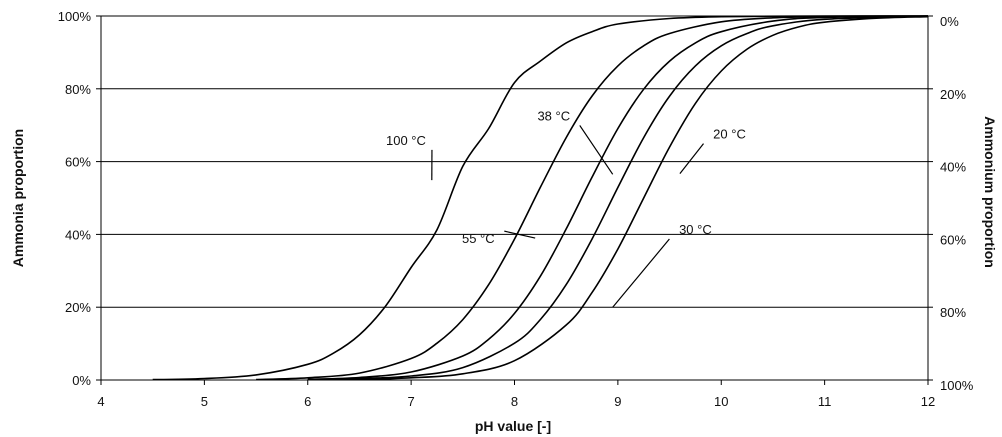  What do you see at coordinates (81, 380) in the screenshot?
I see `y-tick-label-left-0: 0%` at bounding box center [81, 380].